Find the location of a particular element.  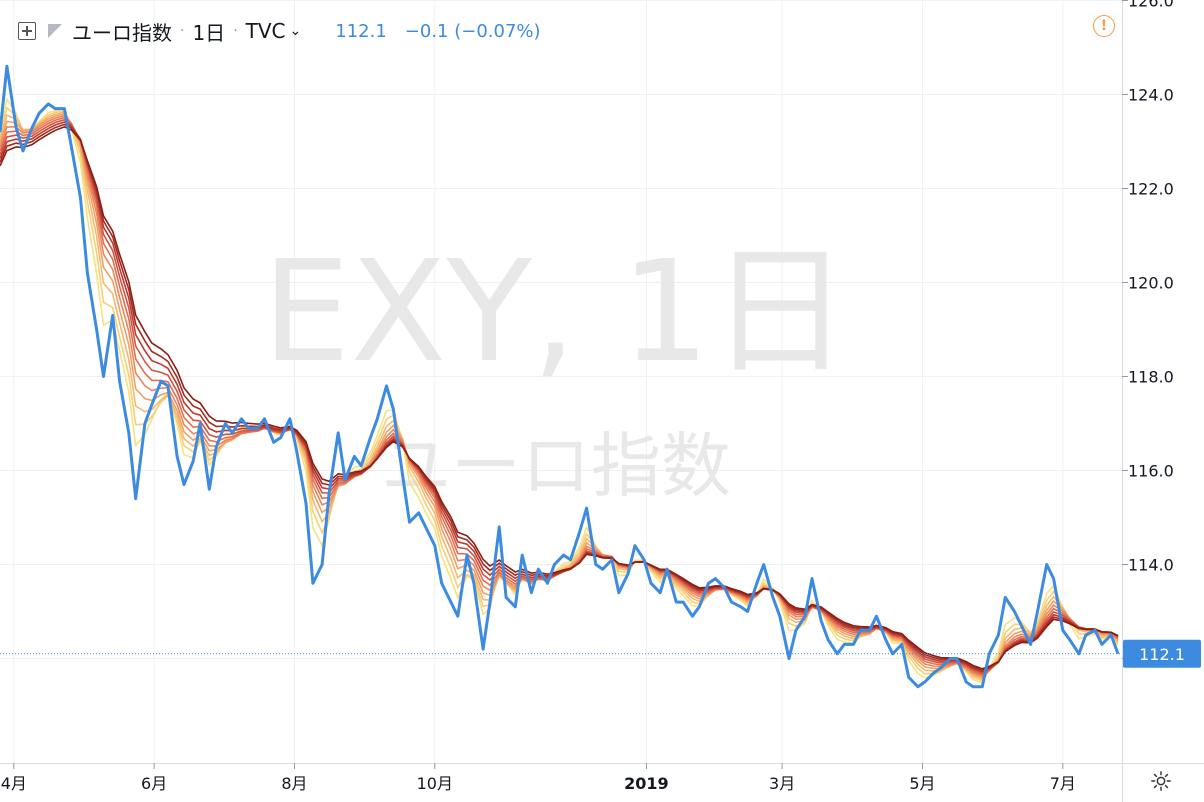

current-price-label: 112.1 is located at coordinates (1162, 654).